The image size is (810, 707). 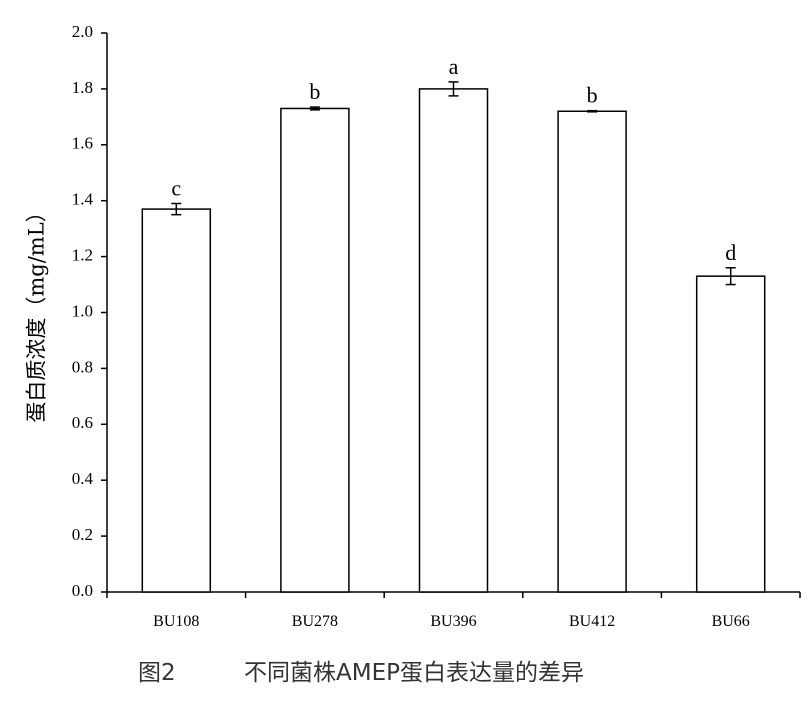 I want to click on x-tick-label: BU108, so click(x=176, y=621).